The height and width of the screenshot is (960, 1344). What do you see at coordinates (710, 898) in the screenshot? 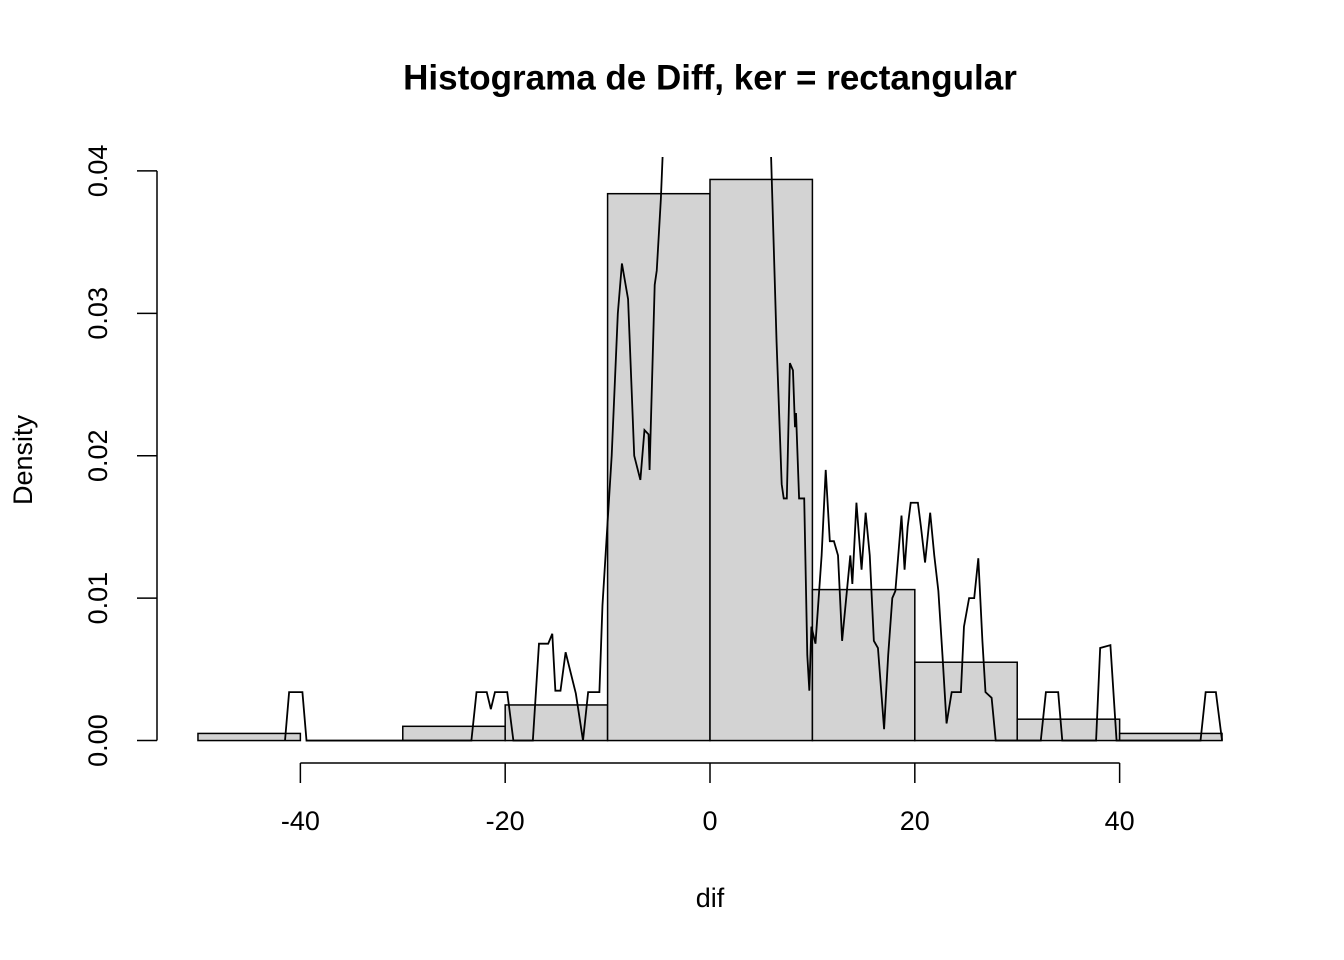
I see `x-axis-label: dif` at bounding box center [710, 898].